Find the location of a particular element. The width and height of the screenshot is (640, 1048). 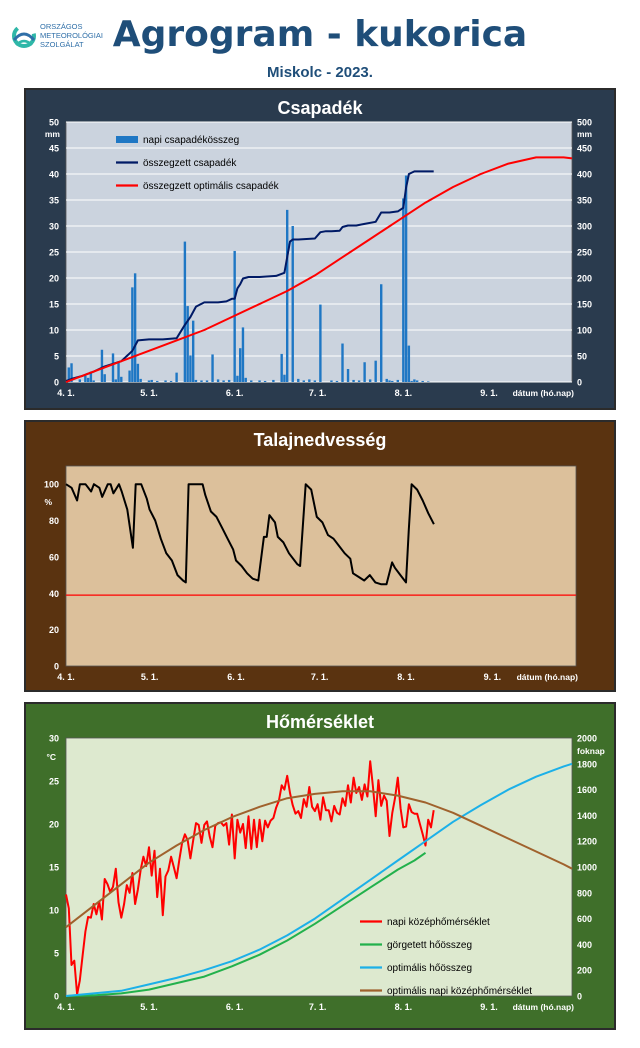

legend-entry: összegzett csapadék is located at coordinates (190, 163).